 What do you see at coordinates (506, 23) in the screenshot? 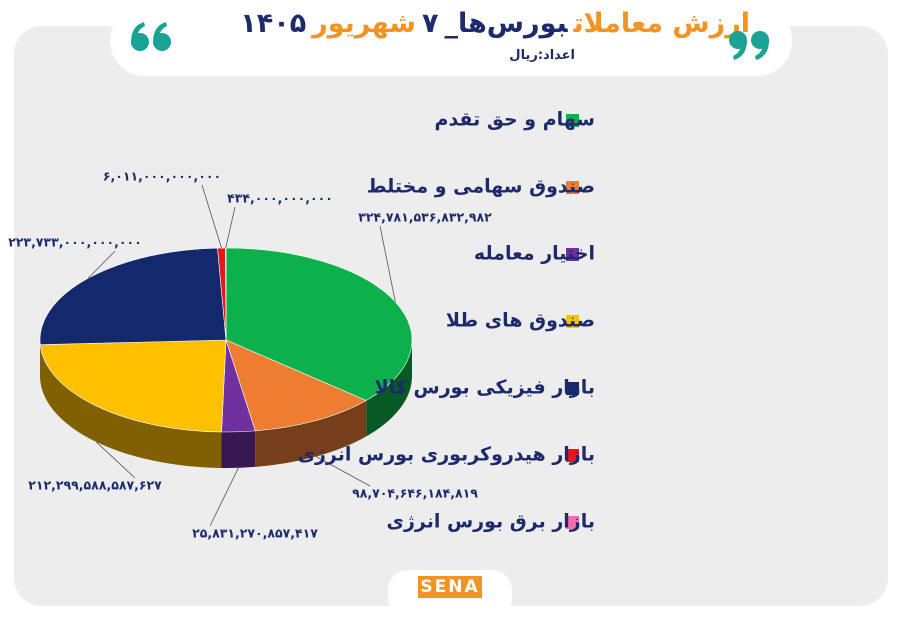
I see `title-part: بورس‌ها_` at bounding box center [506, 23].